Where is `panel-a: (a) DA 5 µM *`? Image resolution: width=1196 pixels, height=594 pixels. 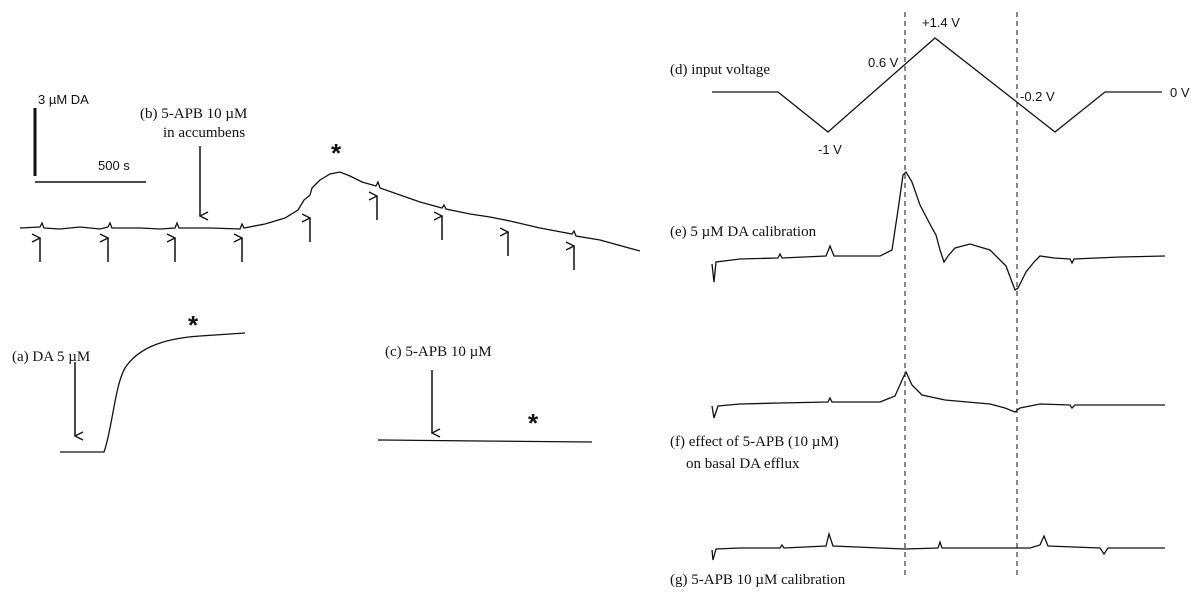 panel-a: (a) DA 5 µM * is located at coordinates (129, 381).